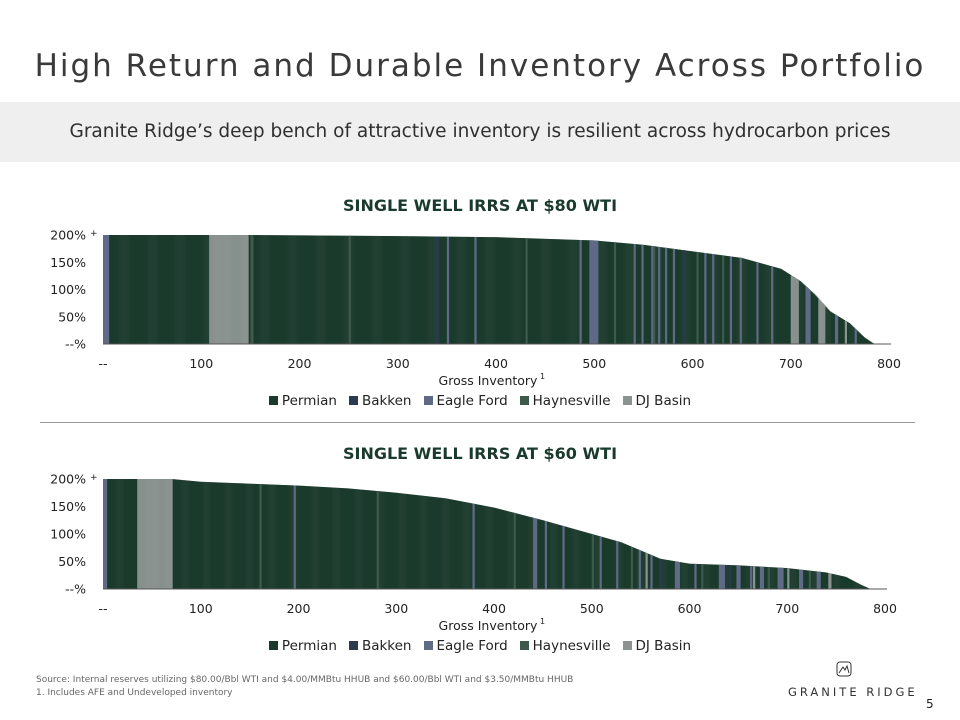 The image size is (960, 720). What do you see at coordinates (462, 534) in the screenshot?
I see `series-eagle-ford` at bounding box center [462, 534].